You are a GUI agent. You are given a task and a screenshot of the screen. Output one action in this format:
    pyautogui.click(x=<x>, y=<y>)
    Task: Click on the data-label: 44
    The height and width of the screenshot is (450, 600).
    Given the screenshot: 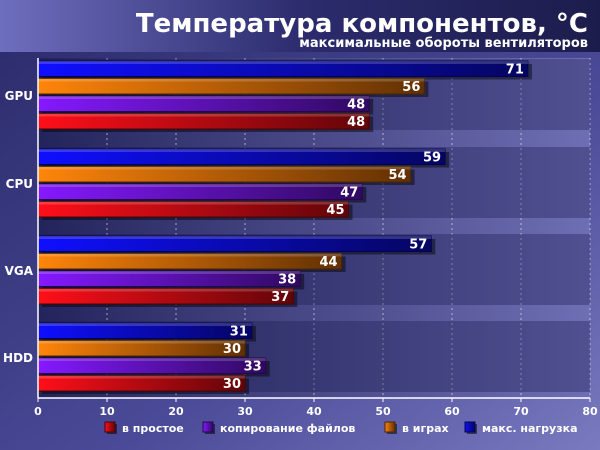 What is the action you would take?
    pyautogui.click(x=329, y=262)
    